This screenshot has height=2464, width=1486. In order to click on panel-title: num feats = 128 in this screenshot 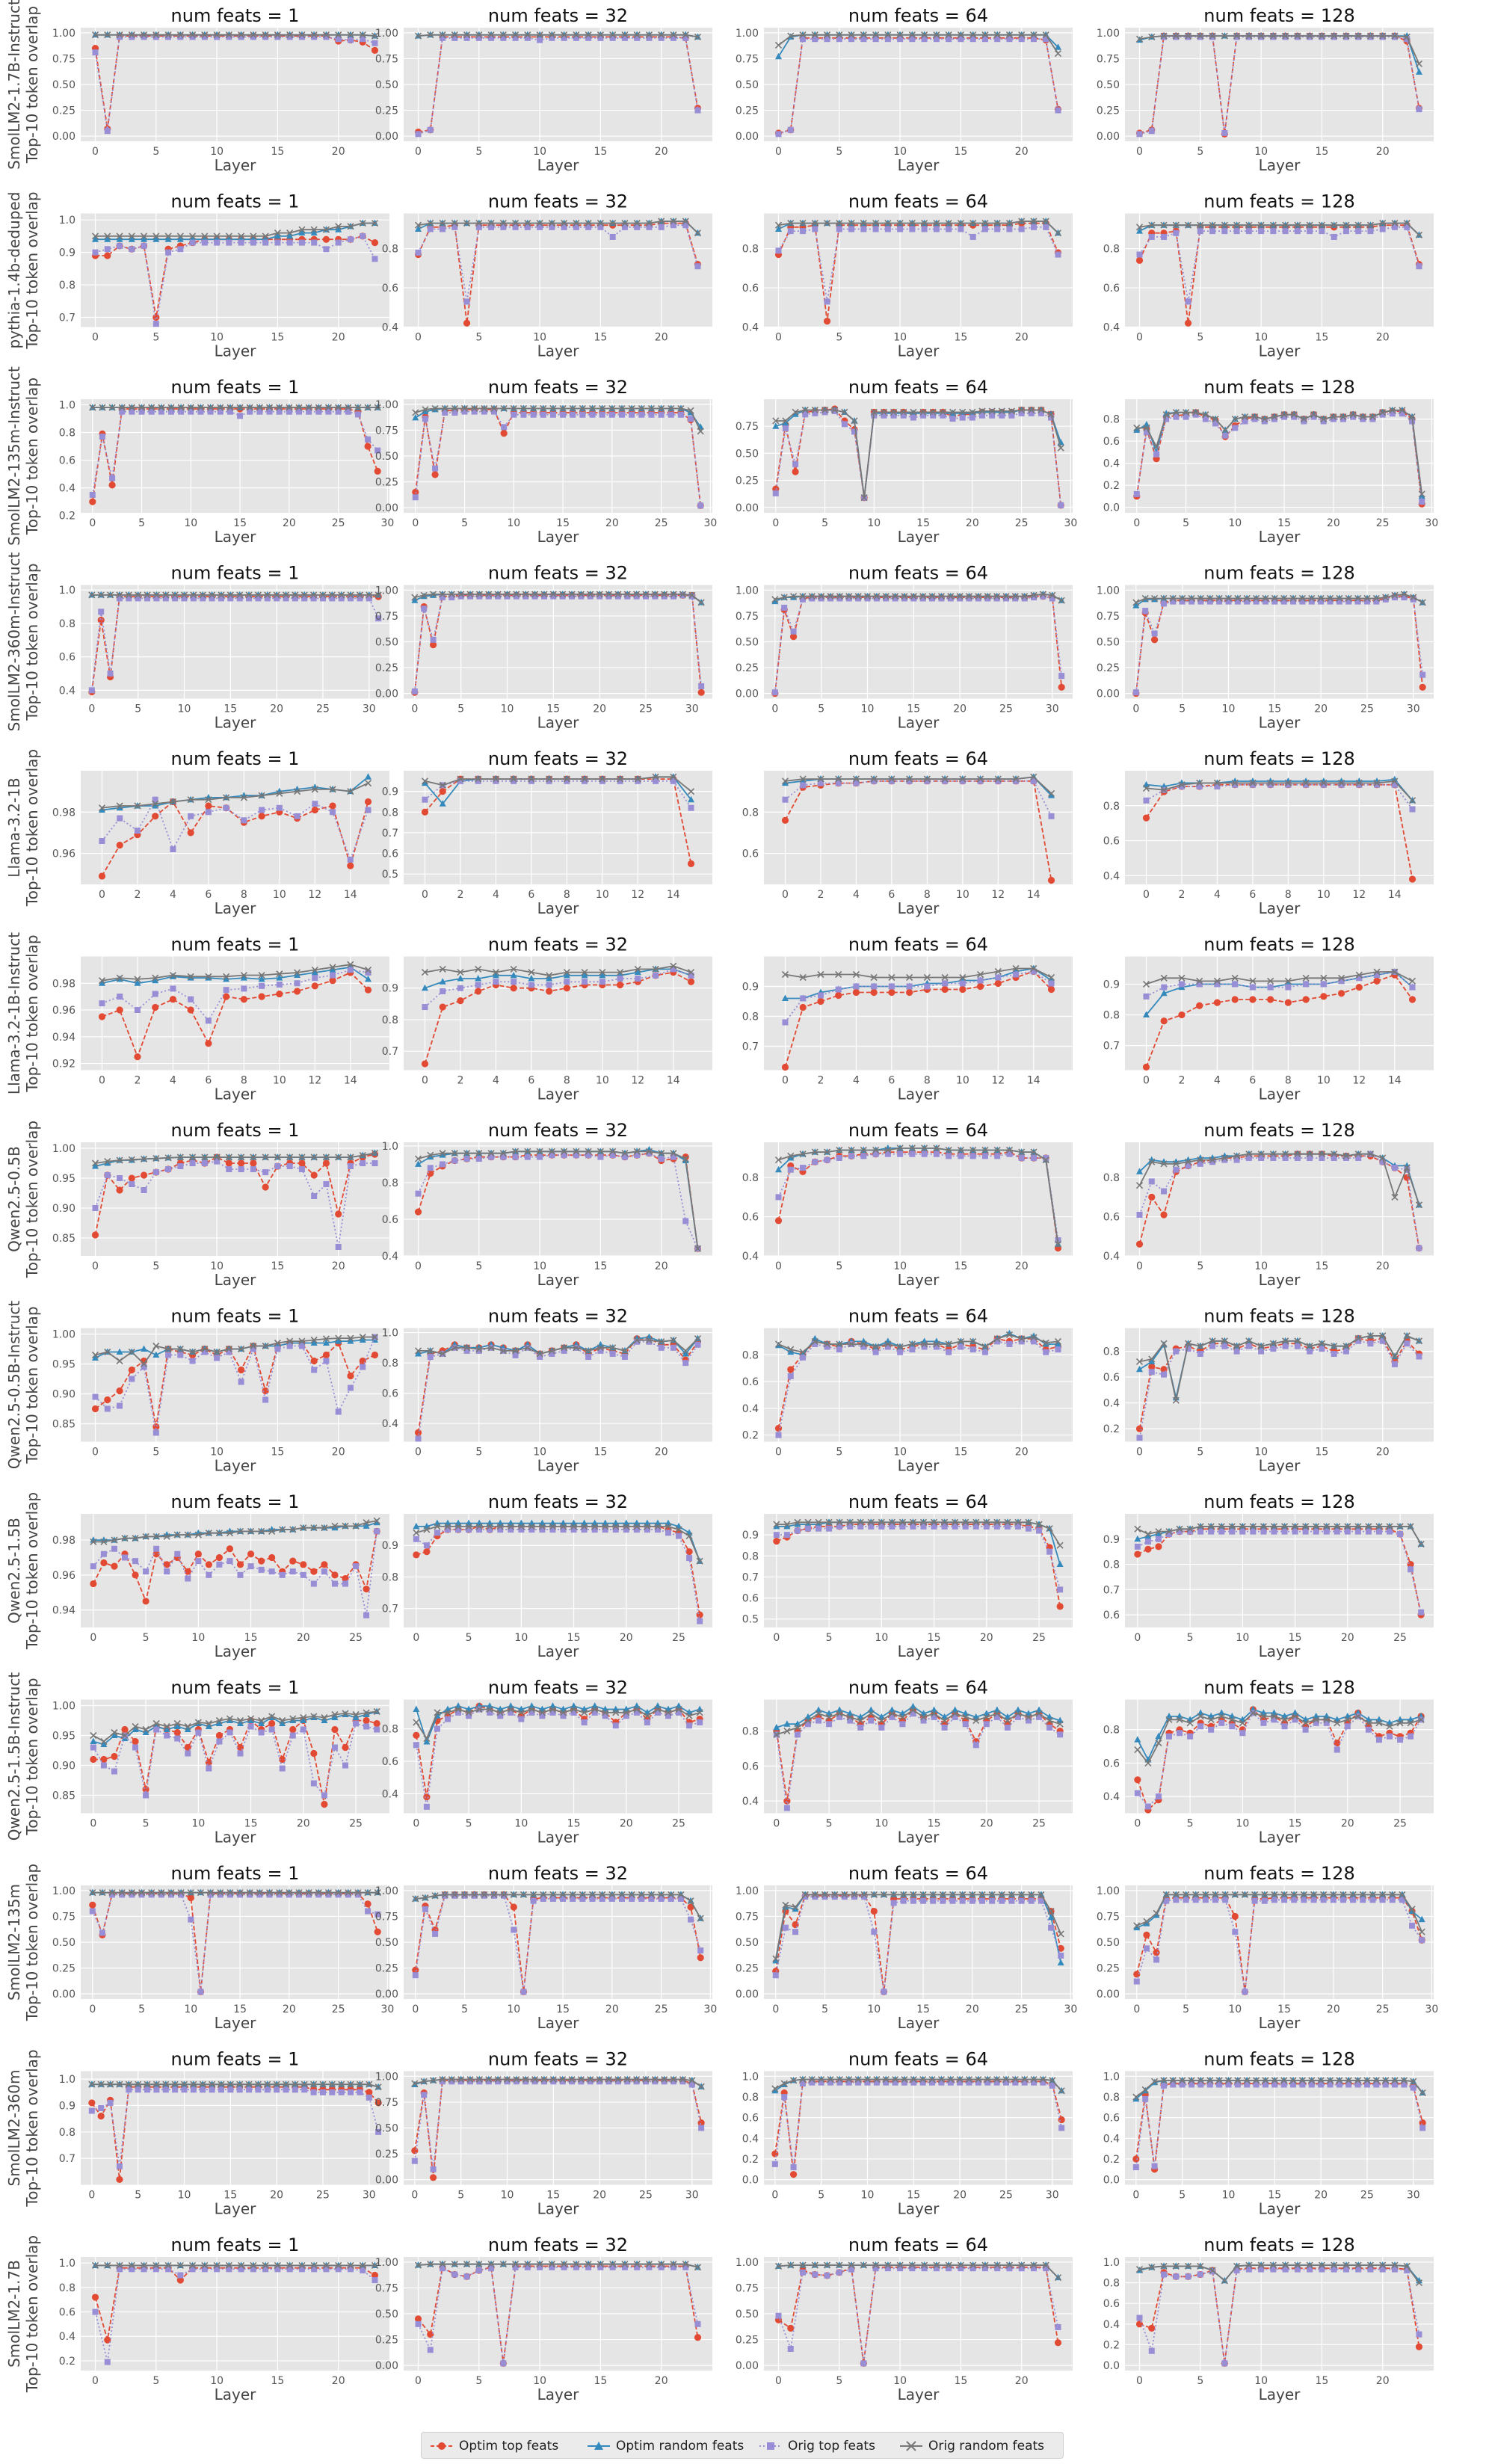, I will do `click(1278, 758)`.